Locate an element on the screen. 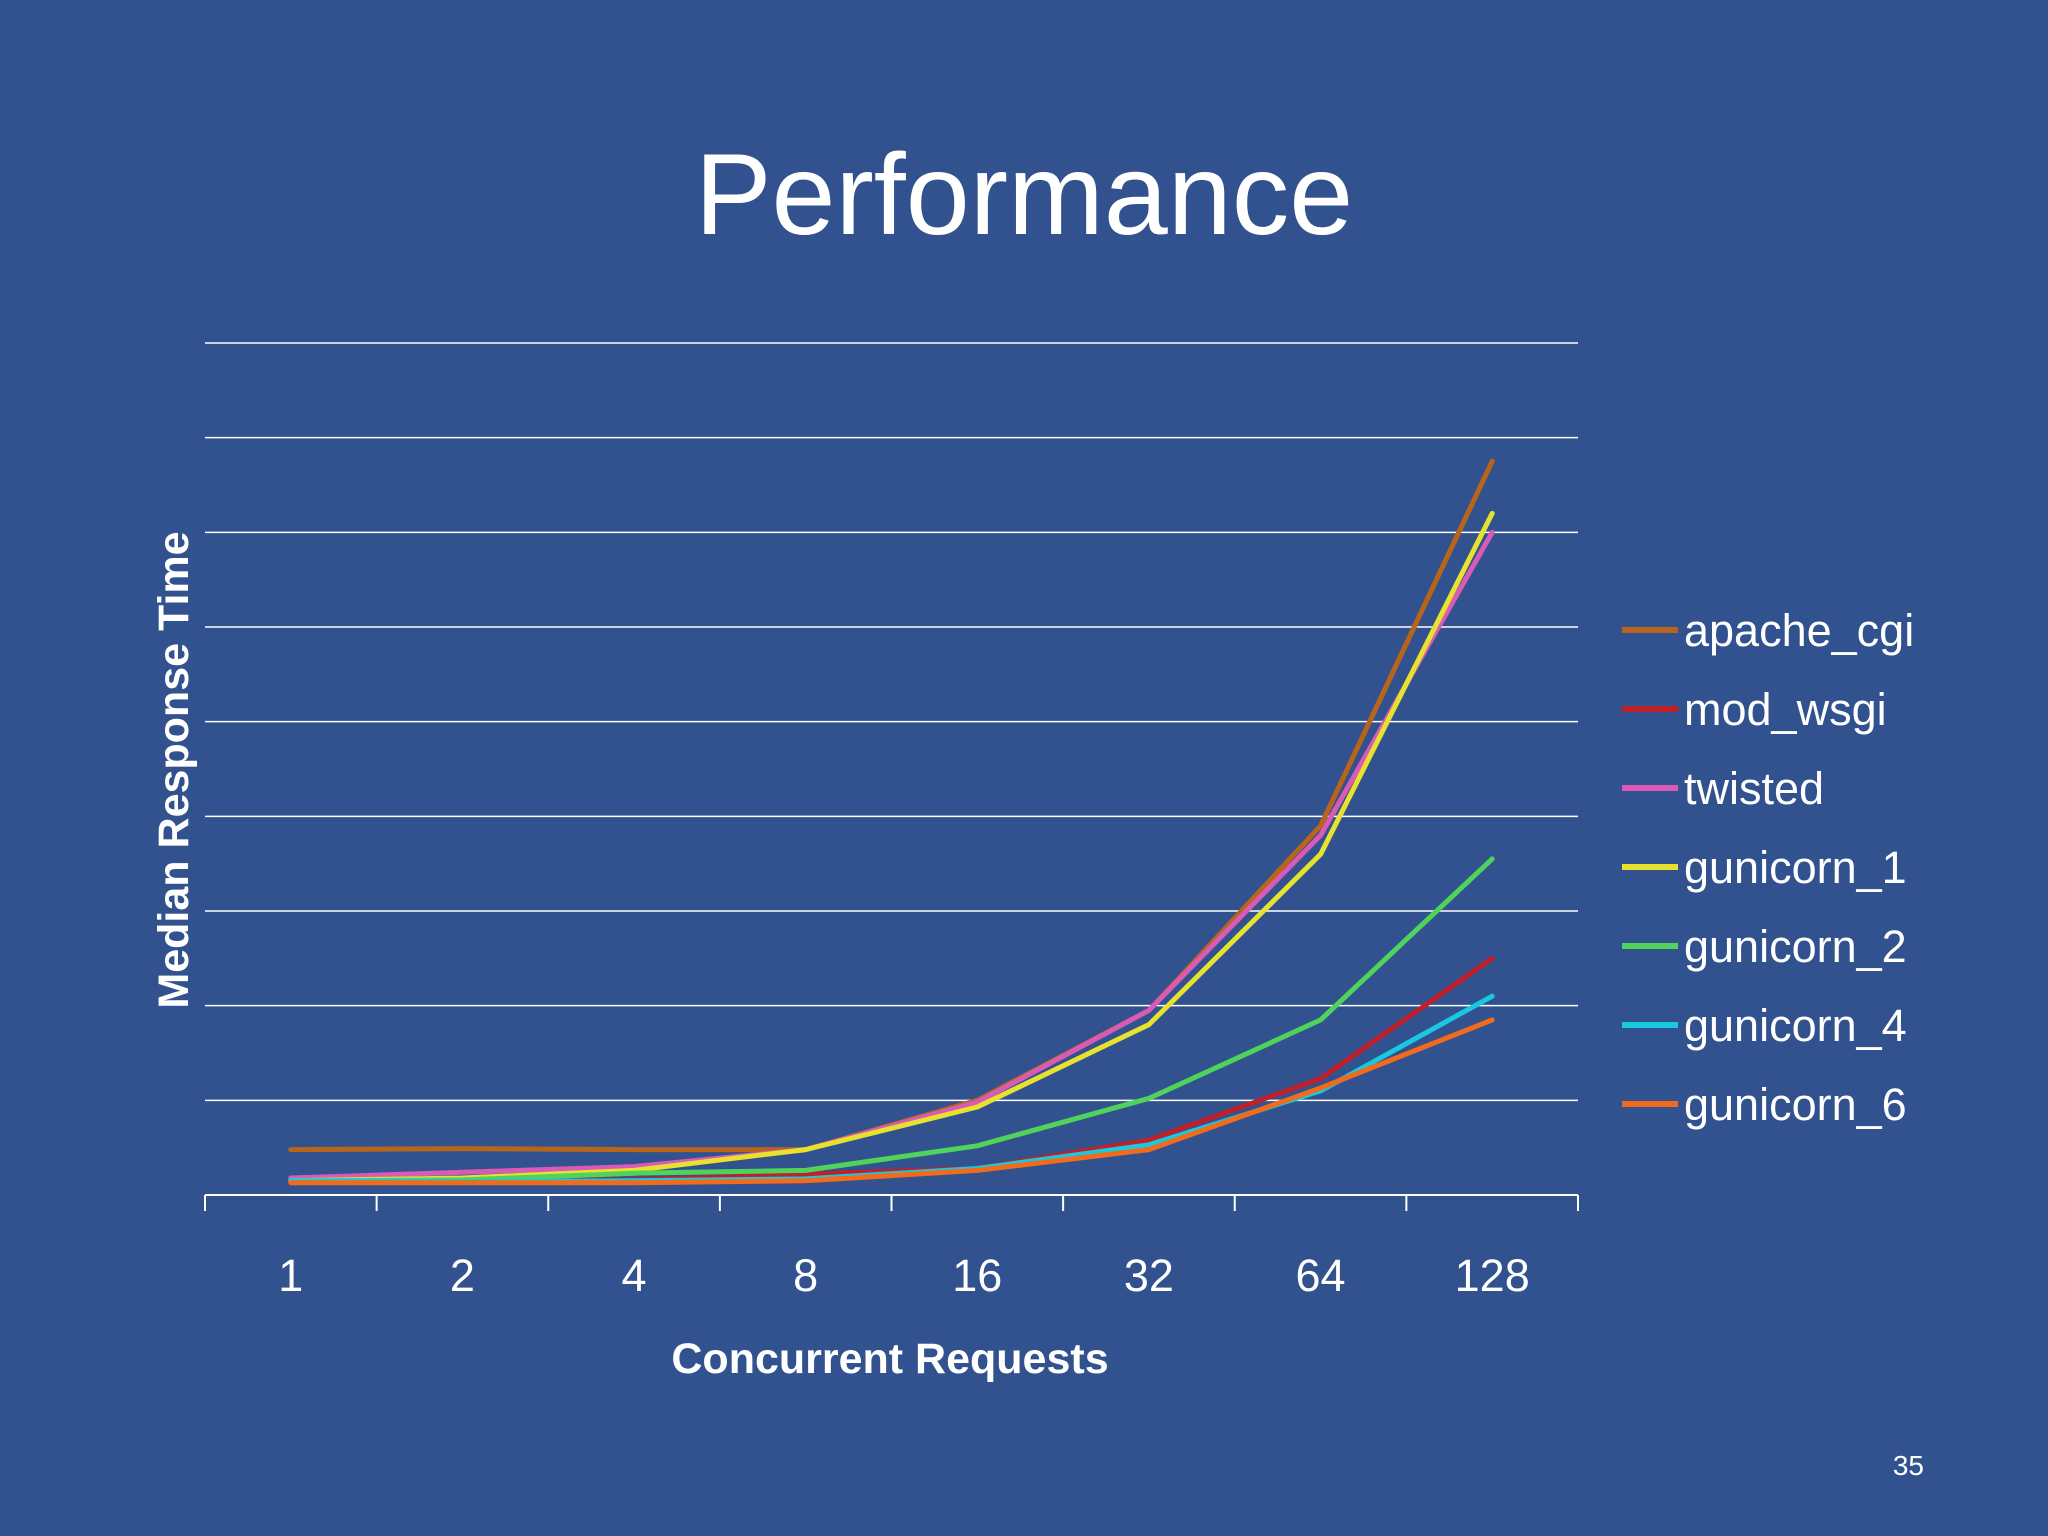 This screenshot has width=2048, height=1536. x-tick-label: 128 is located at coordinates (1492, 1275).